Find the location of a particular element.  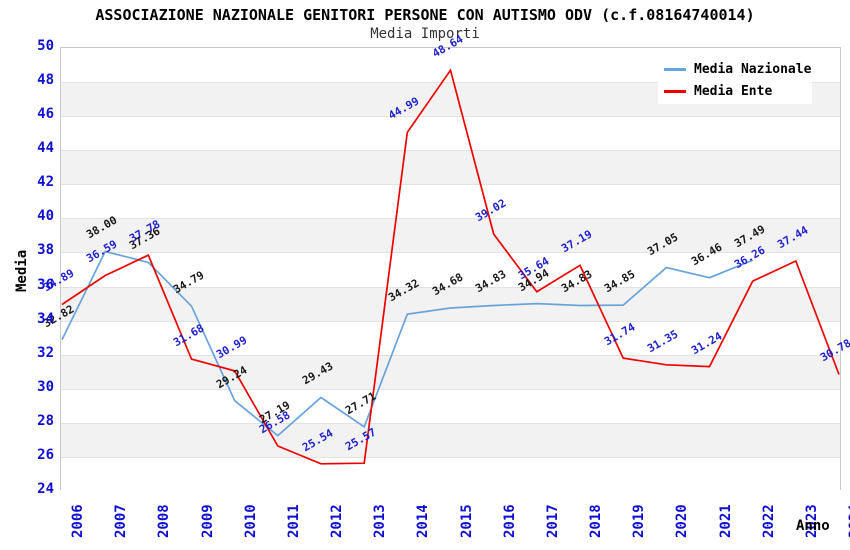

x-tick-label: 2009 is located at coordinates (207, 521).